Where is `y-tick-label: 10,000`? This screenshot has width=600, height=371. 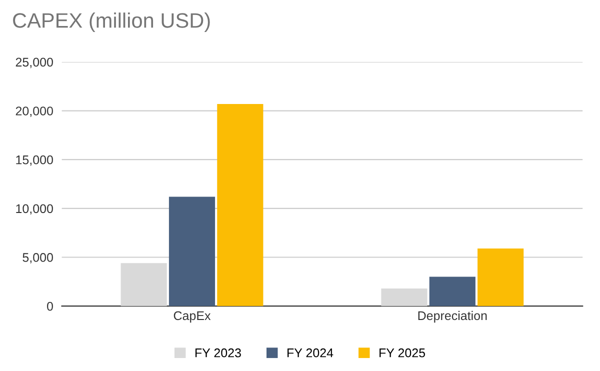
y-tick-label: 10,000 is located at coordinates (34, 209).